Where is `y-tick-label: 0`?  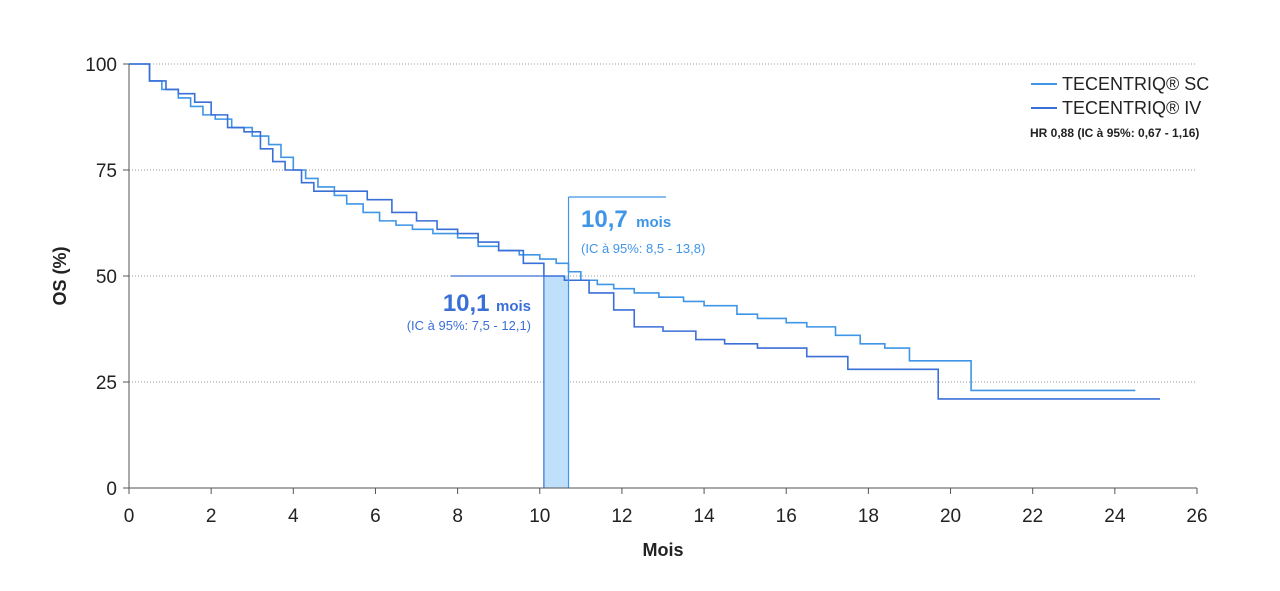
y-tick-label: 0 is located at coordinates (111, 489).